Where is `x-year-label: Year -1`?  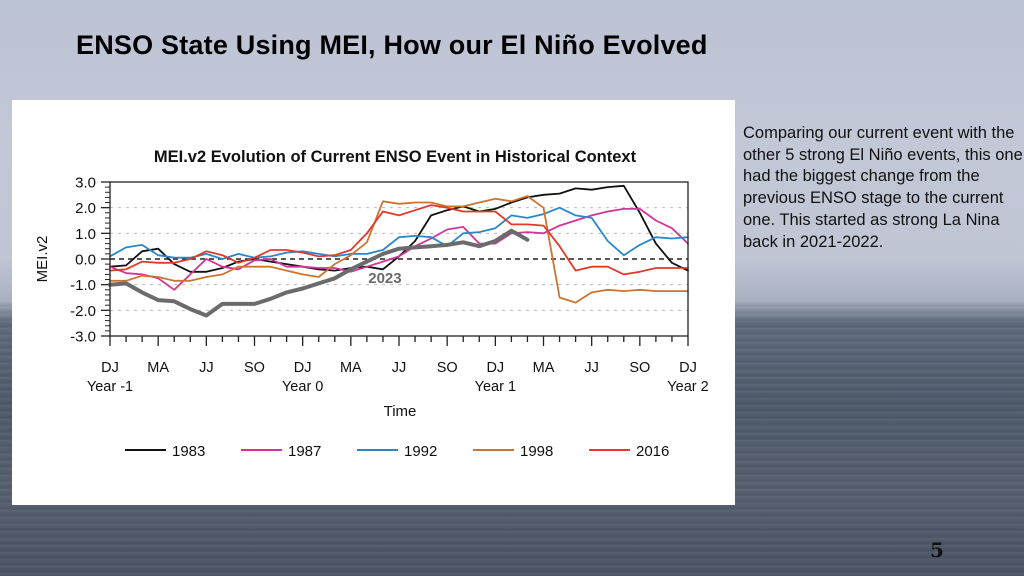 x-year-label: Year -1 is located at coordinates (110, 387).